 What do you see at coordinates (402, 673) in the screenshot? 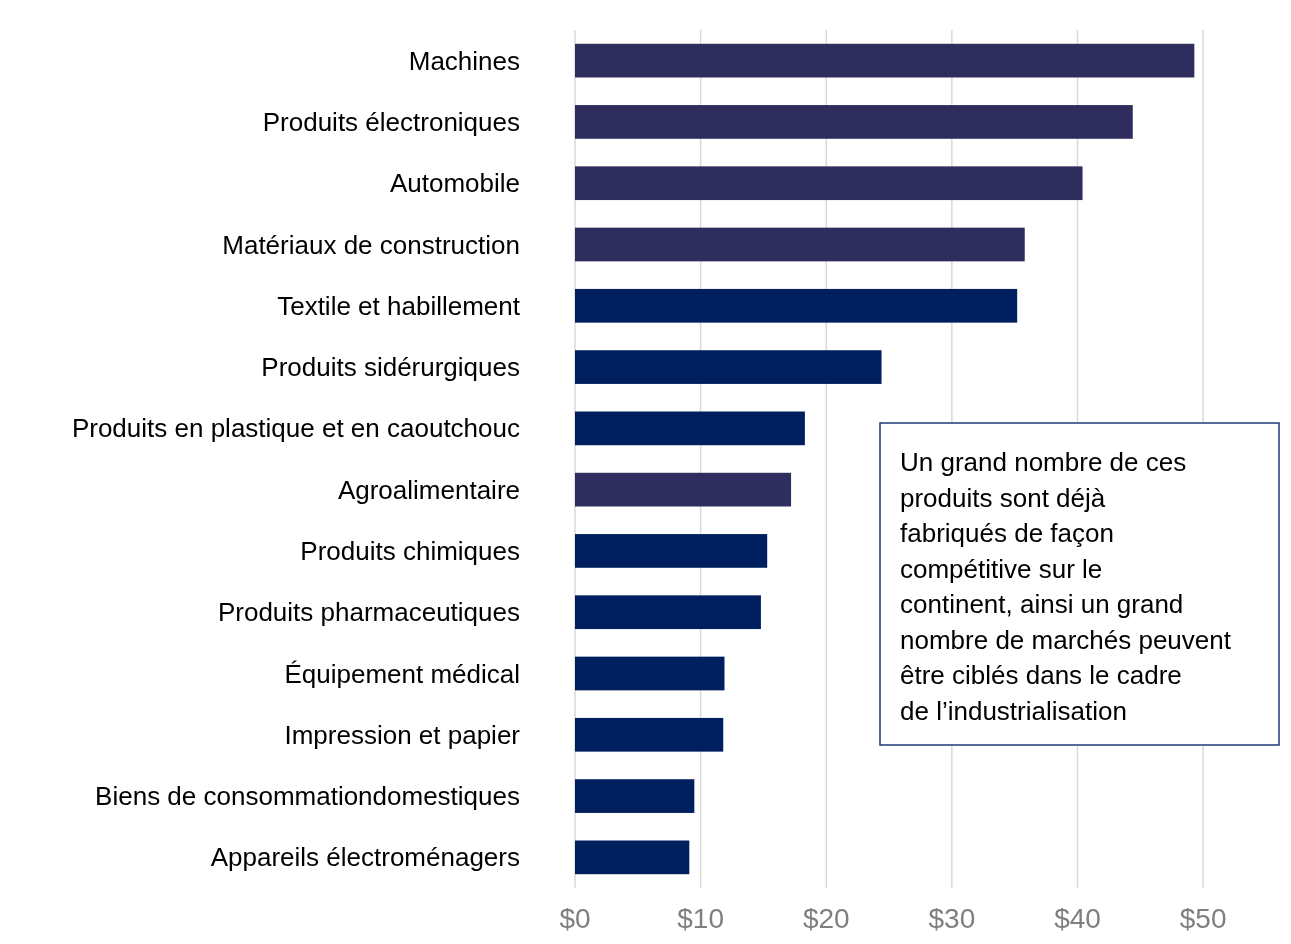
I see `y-tick-label: Équipement médical` at bounding box center [402, 673].